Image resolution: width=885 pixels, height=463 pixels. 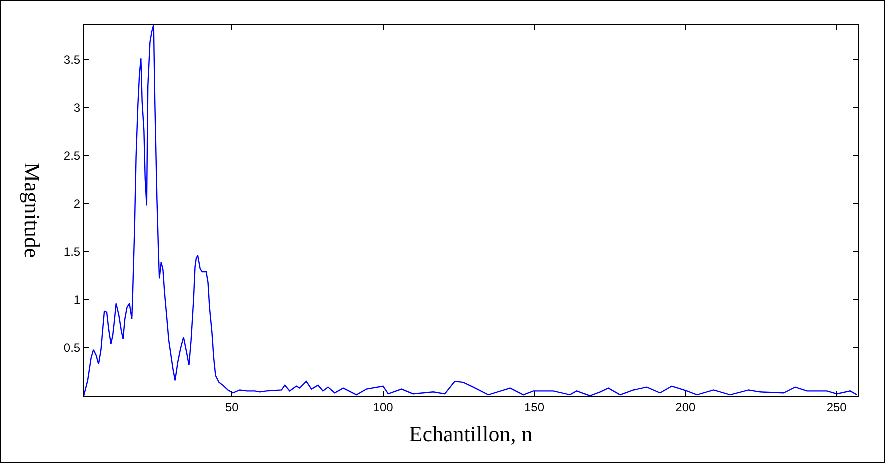 I want to click on x-tick-label: 150, so click(x=534, y=407).